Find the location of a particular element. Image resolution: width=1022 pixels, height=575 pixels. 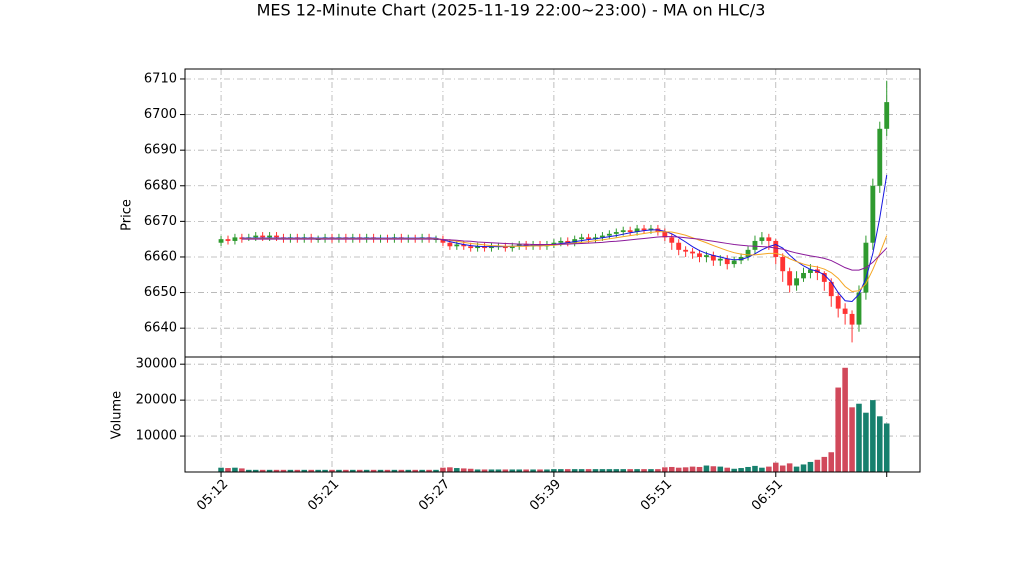

x-tick-label: 05:51 is located at coordinates (656, 495).